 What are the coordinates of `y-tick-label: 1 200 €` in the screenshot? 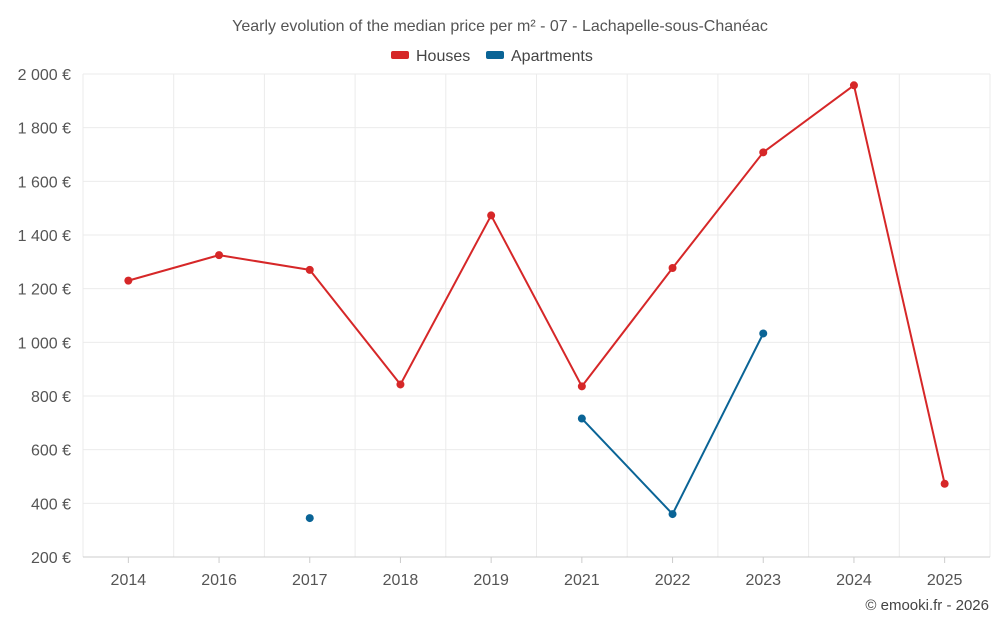 It's located at (44, 290).